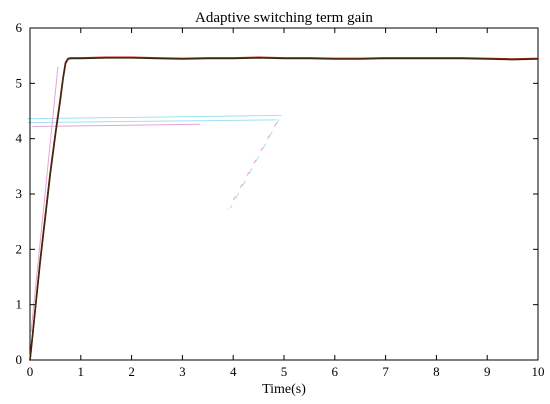  What do you see at coordinates (30, 371) in the screenshot?
I see `x-tick-label: 0` at bounding box center [30, 371].